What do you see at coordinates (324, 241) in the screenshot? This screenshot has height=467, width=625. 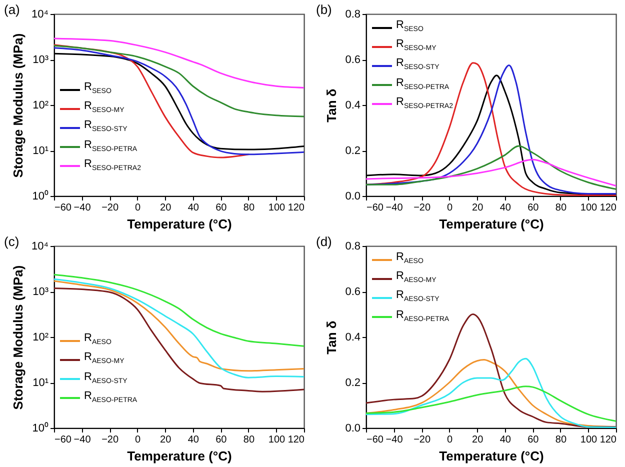 I see `text: (d)` at bounding box center [324, 241].